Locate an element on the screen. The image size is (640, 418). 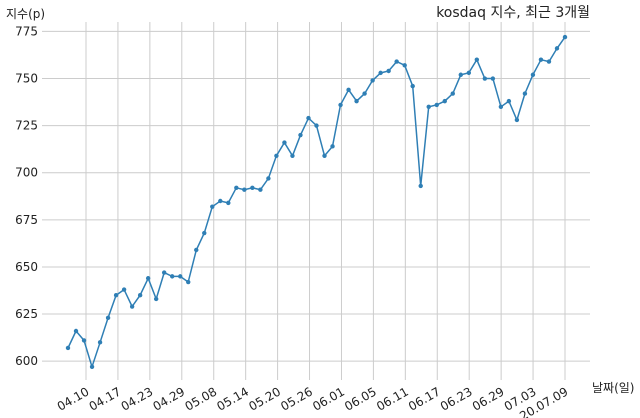
y-tick-label: 750 is located at coordinates (26, 79).